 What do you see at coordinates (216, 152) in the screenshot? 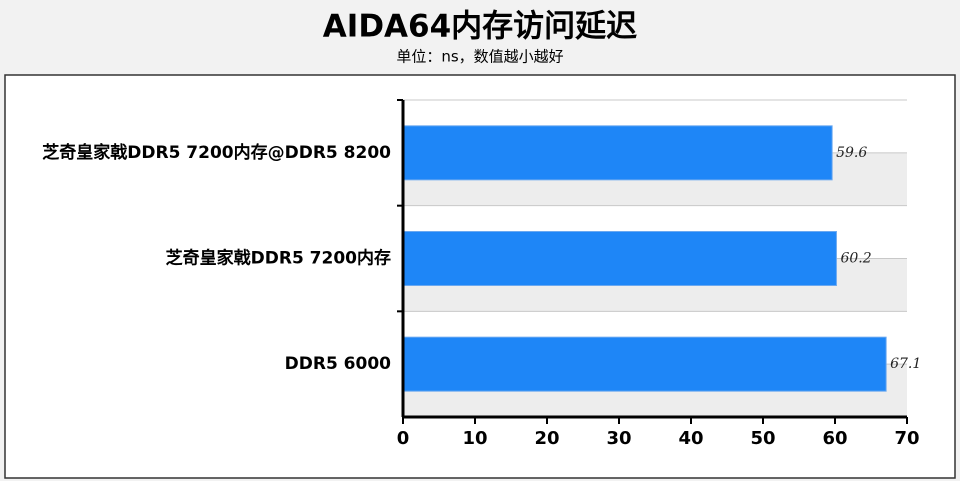
I see `y-tick-label: 芝奇皇家戟DDR5 7200内存@DDR5 8200` at bounding box center [216, 152].